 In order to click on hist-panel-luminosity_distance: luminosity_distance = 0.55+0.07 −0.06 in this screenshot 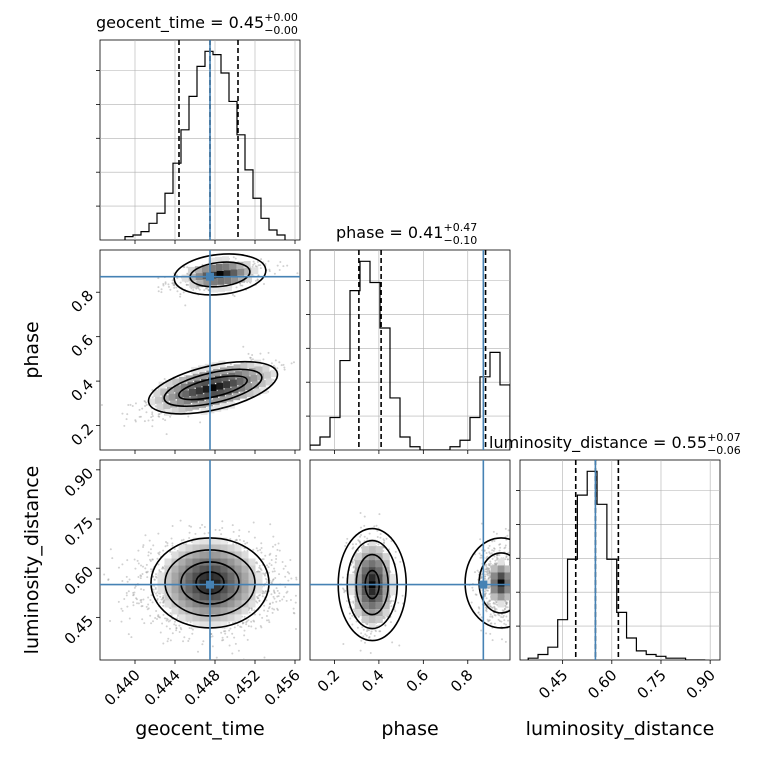, I will do `click(615, 547)`.